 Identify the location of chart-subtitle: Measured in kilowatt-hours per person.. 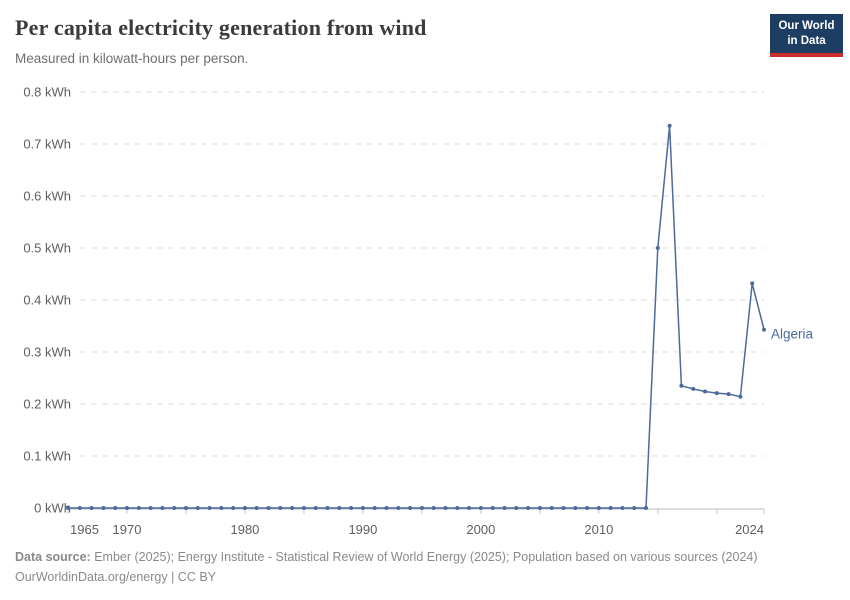
(132, 58).